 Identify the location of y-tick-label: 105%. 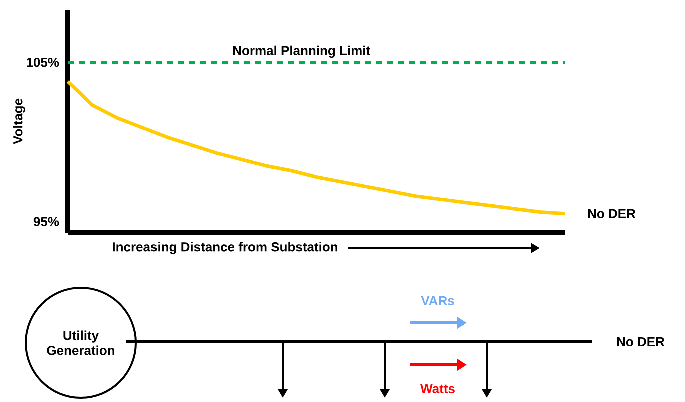
(43, 63).